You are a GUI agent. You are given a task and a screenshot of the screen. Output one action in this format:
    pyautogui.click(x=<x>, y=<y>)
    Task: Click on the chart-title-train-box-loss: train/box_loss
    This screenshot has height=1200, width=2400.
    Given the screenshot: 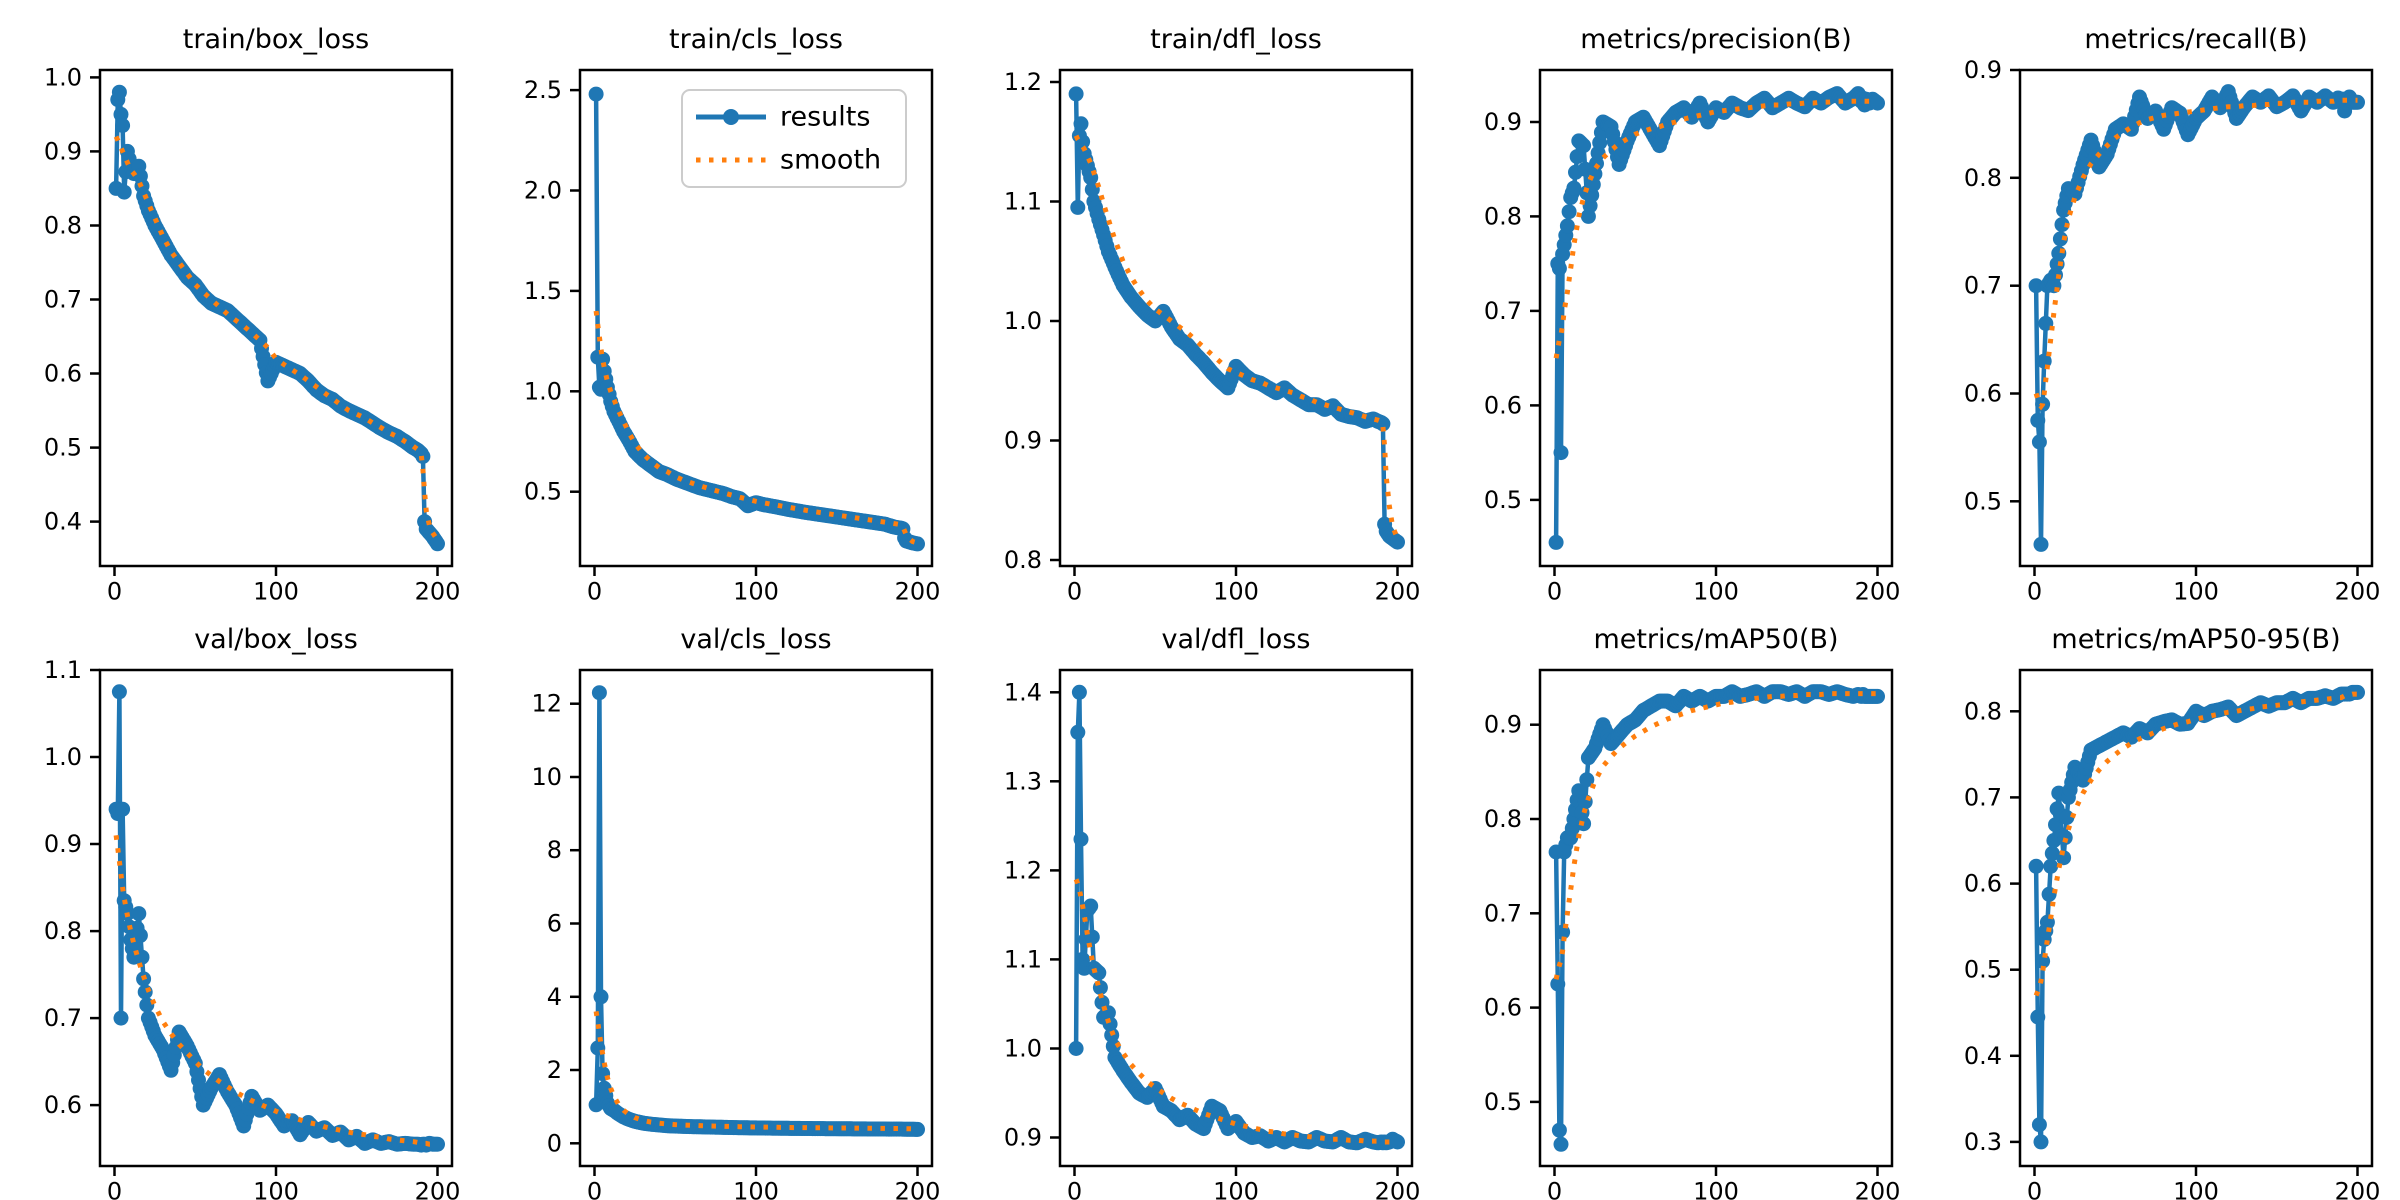 What is the action you would take?
    pyautogui.click(x=276, y=39)
    